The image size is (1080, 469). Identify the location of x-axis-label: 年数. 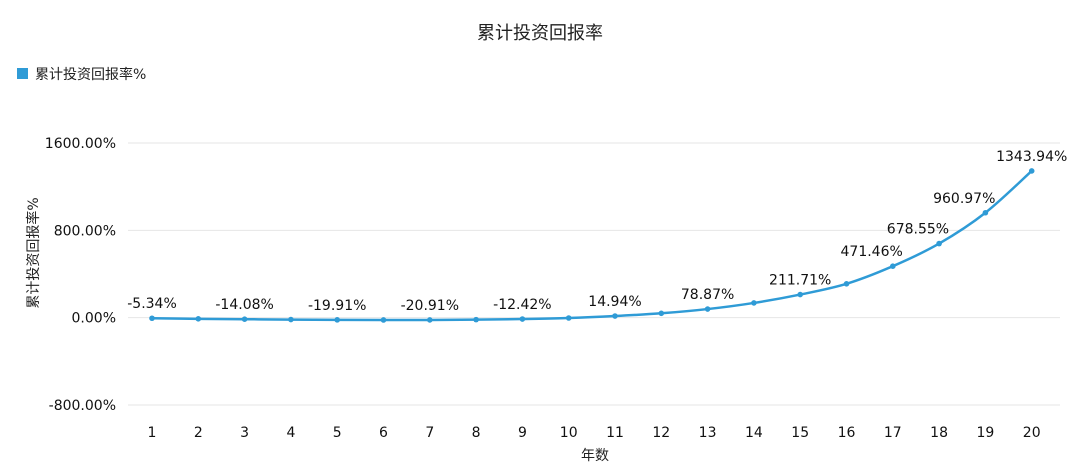
(595, 456).